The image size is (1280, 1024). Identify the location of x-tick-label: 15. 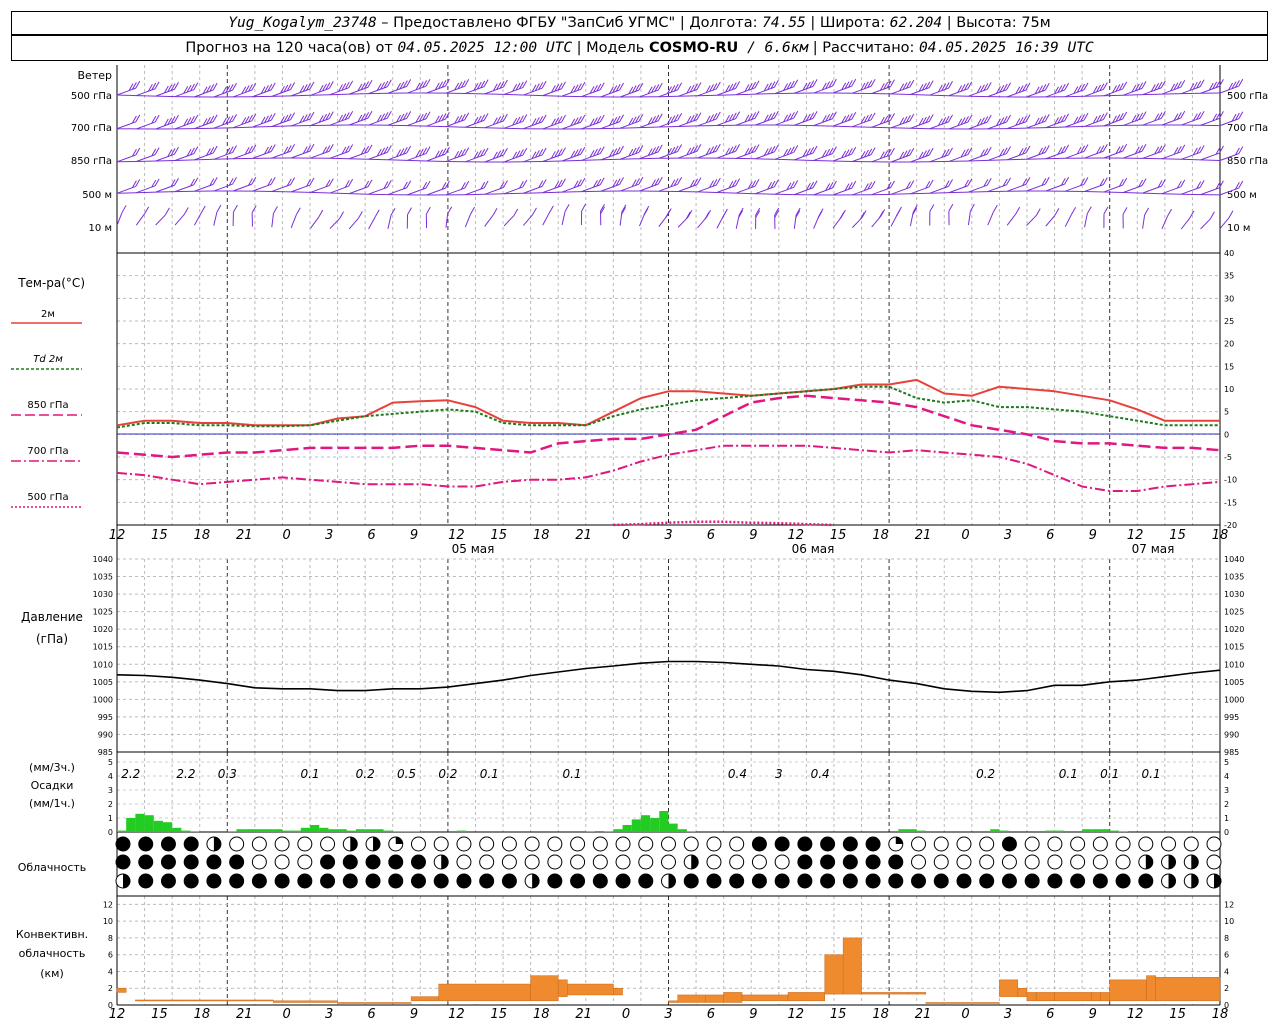
(1177, 1014).